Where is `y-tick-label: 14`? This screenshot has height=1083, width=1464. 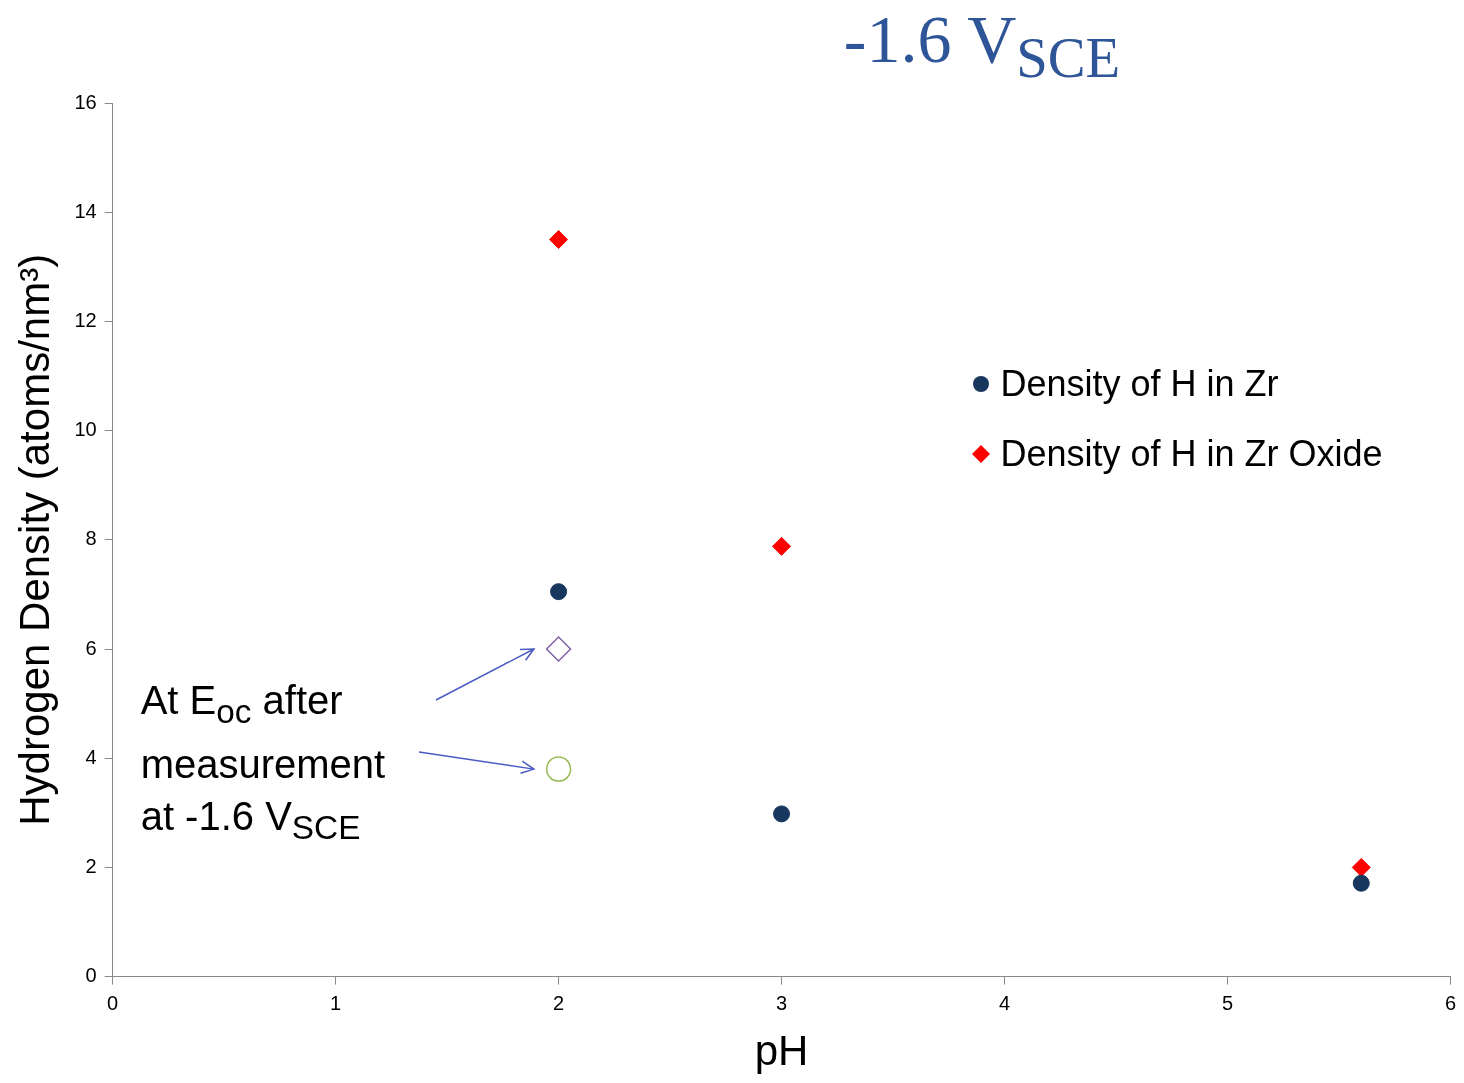
y-tick-label: 14 is located at coordinates (85, 210).